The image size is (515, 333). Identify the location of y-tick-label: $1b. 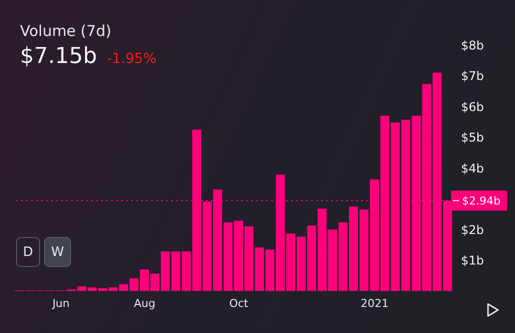
(472, 261).